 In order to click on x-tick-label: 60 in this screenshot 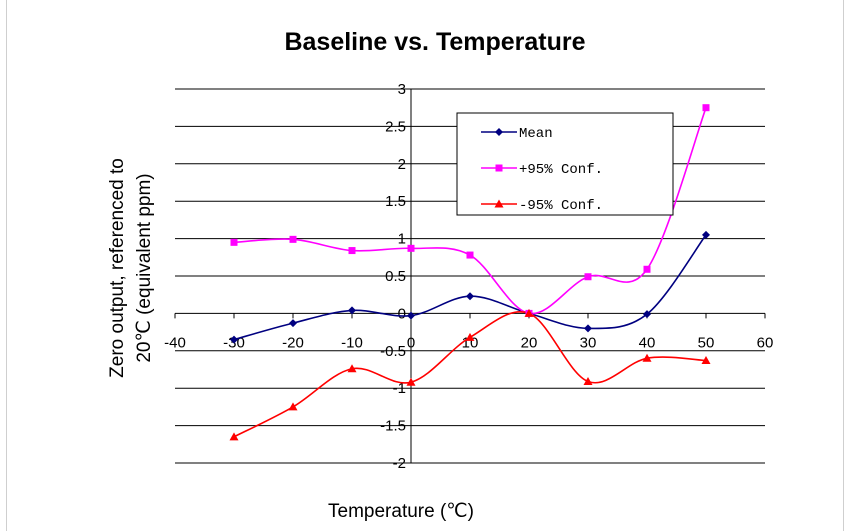, I will do `click(765, 342)`.